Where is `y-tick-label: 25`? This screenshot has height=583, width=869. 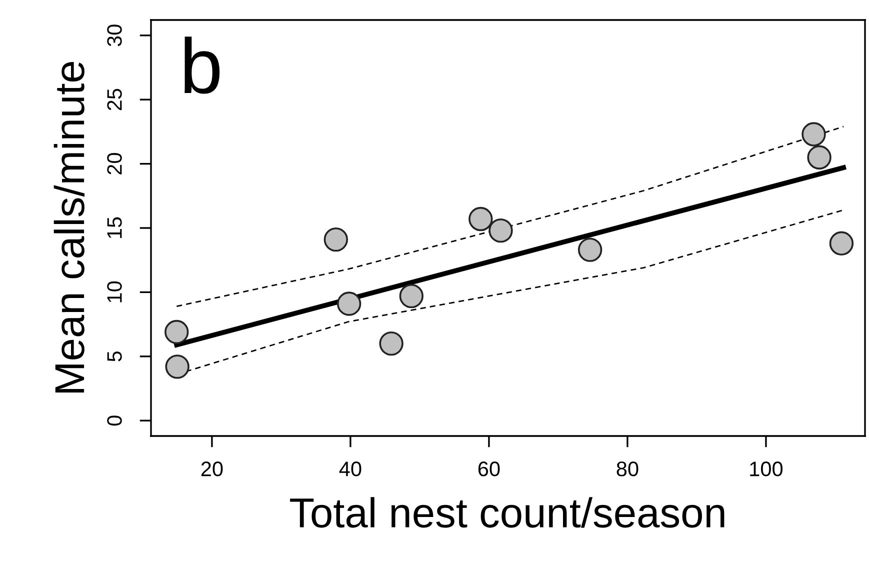
y-tick-label: 25 is located at coordinates (114, 99).